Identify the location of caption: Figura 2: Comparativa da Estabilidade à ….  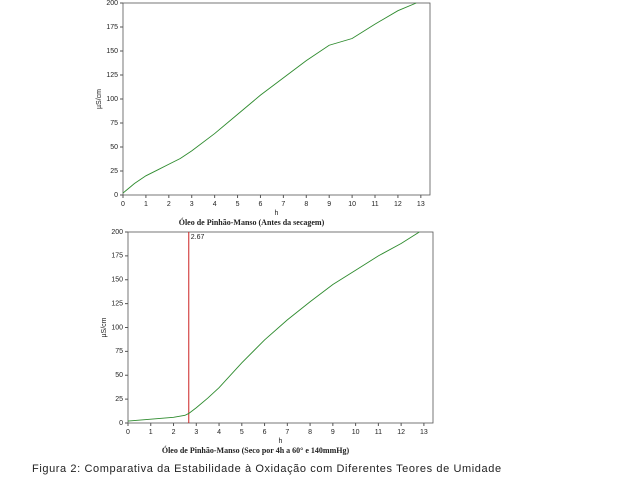
(267, 469).